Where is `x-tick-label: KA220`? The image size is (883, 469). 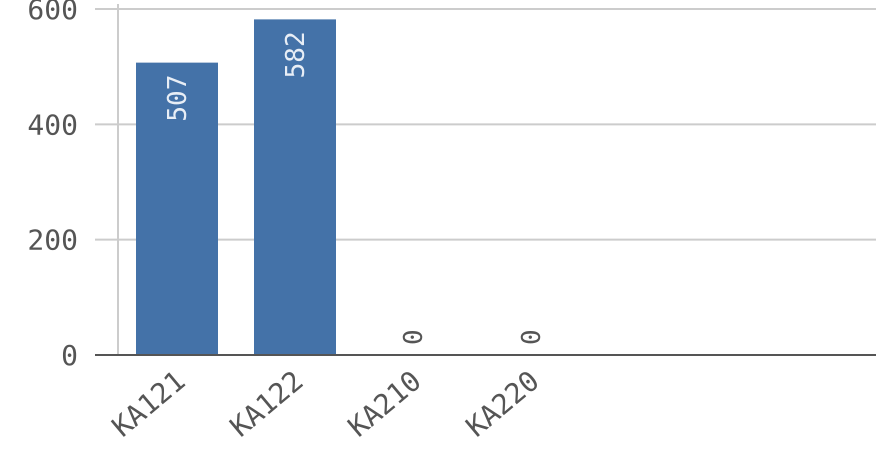 x-tick-label: KA220 is located at coordinates (503, 403).